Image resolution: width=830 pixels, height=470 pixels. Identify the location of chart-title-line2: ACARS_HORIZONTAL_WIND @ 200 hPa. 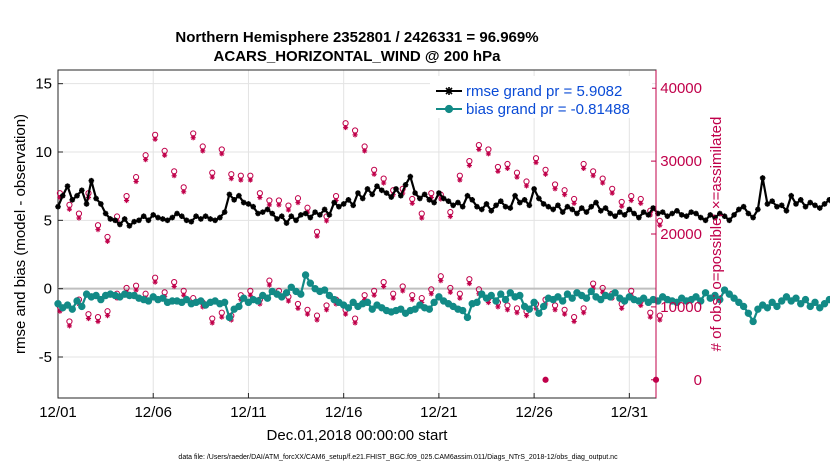
(358, 56).